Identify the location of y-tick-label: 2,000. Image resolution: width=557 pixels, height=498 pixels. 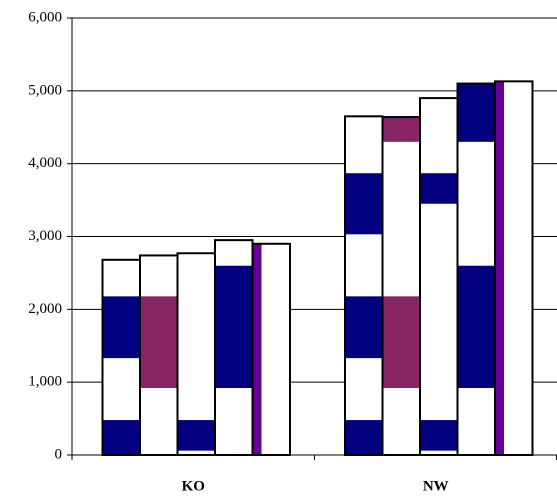
(45, 309).